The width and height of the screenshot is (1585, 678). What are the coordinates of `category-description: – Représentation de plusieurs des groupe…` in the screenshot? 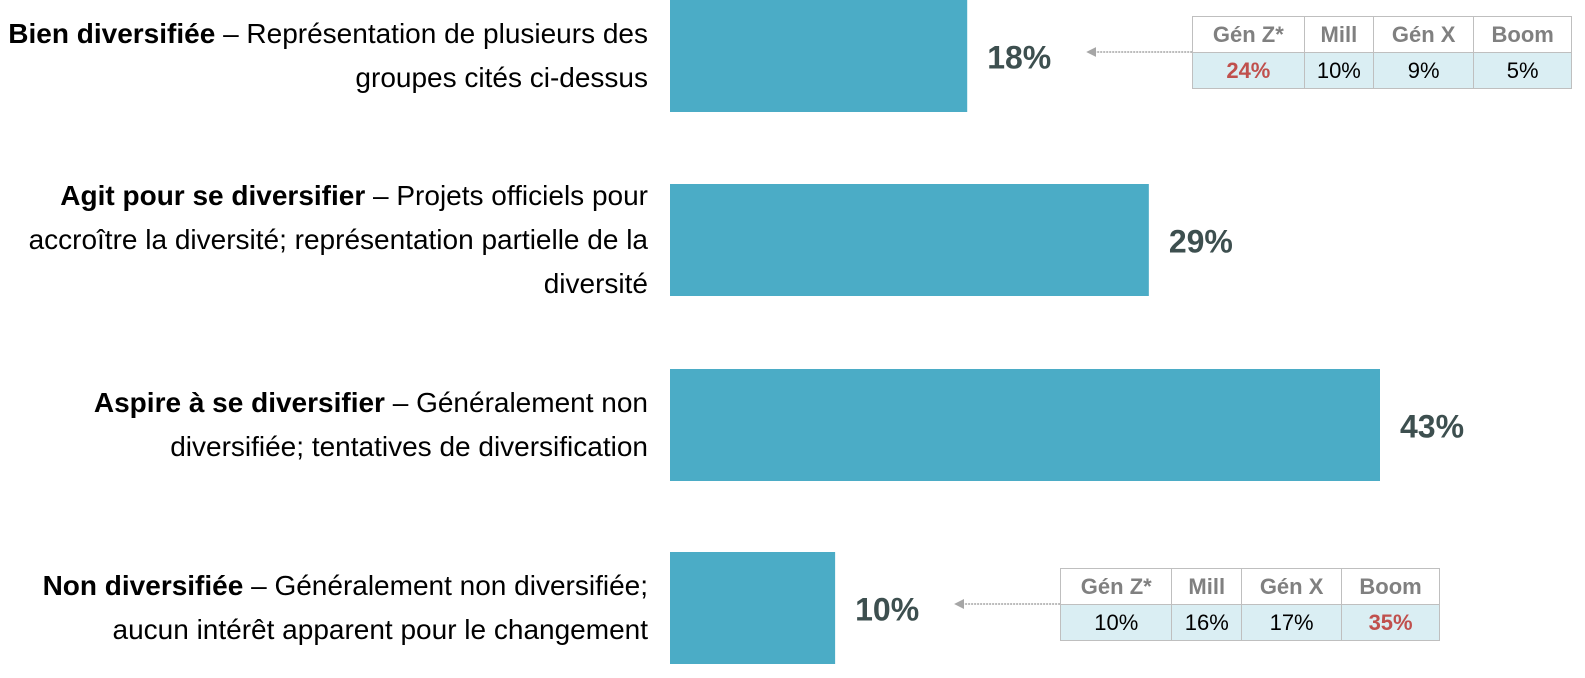 It's located at (435, 55).